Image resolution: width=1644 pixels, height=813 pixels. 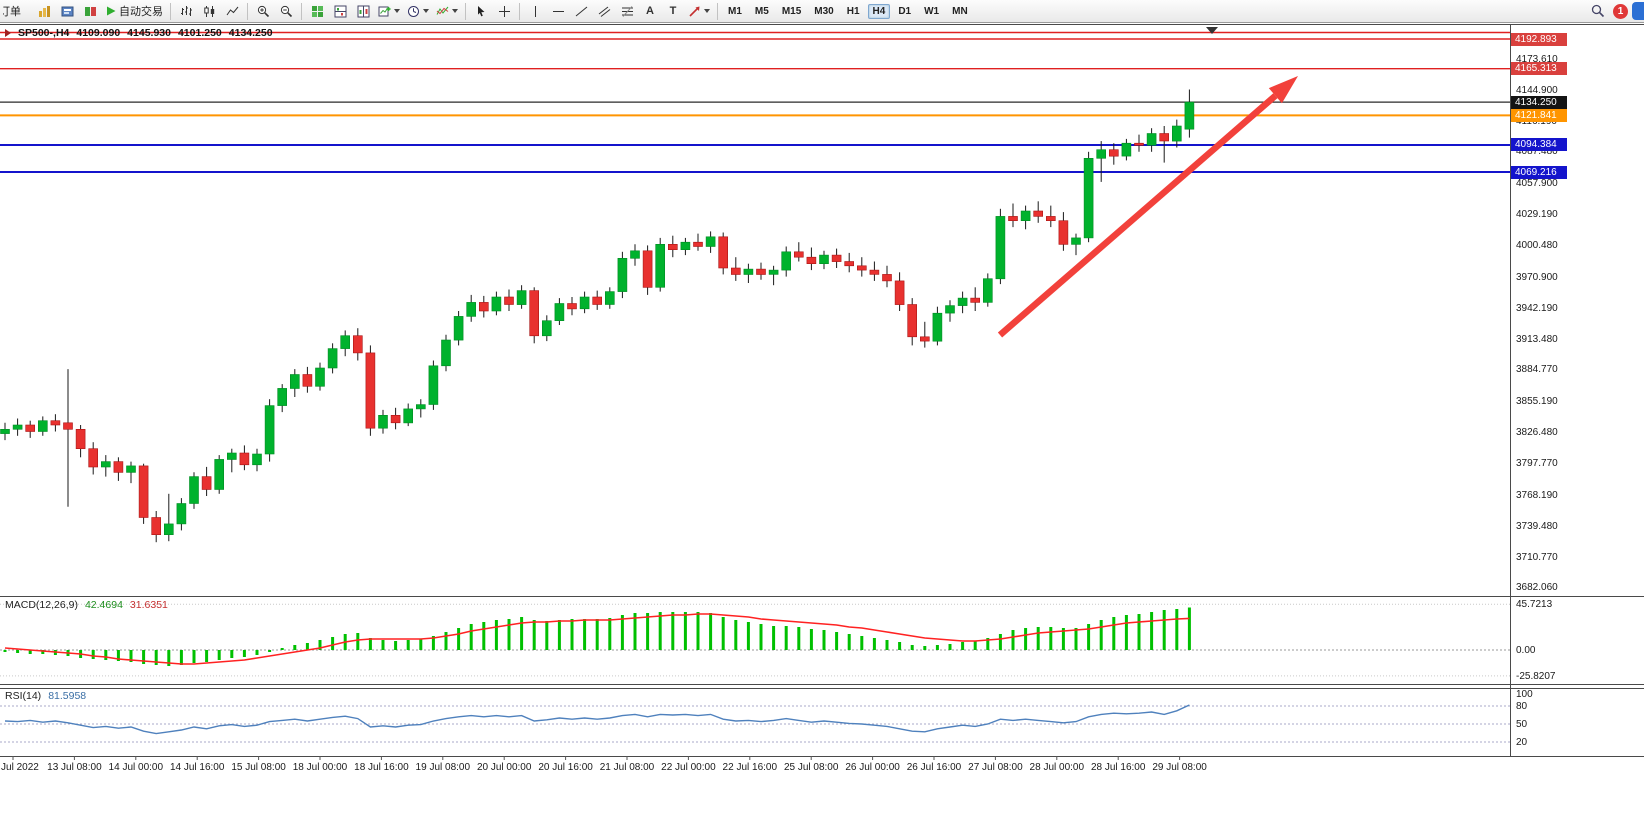 I want to click on price-level-tag: 4165.313, so click(x=1539, y=69).